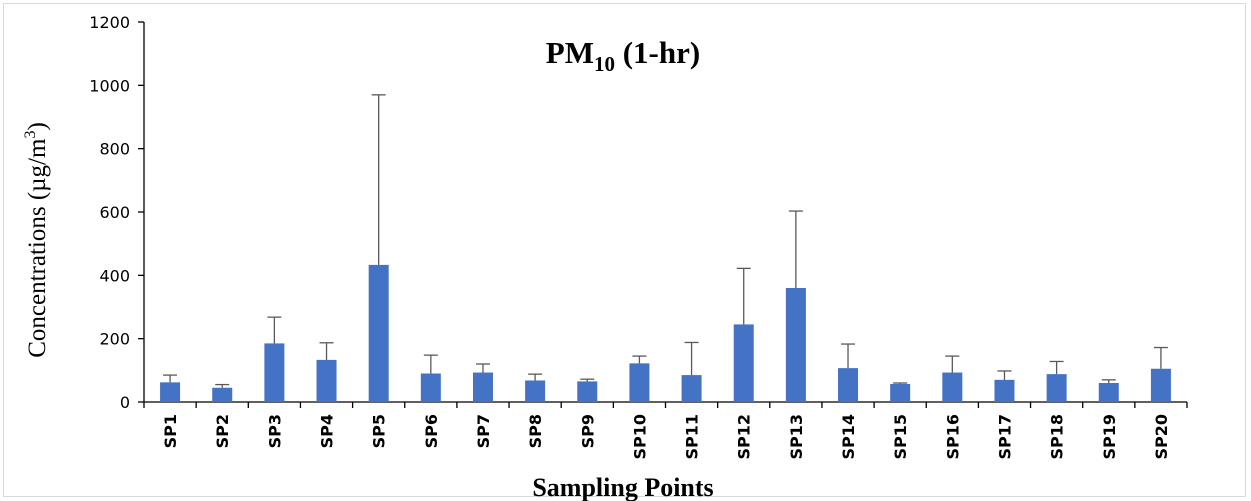 The height and width of the screenshot is (501, 1251). Describe the element at coordinates (109, 22) in the screenshot. I see `y-tick-label: 1200` at that location.